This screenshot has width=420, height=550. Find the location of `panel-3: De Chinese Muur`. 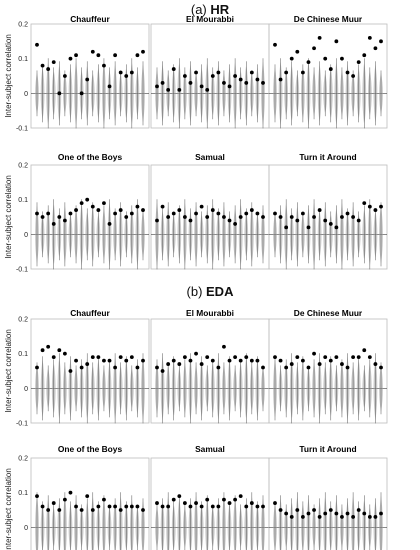

panel-3: De Chinese Muur is located at coordinates (328, 71).